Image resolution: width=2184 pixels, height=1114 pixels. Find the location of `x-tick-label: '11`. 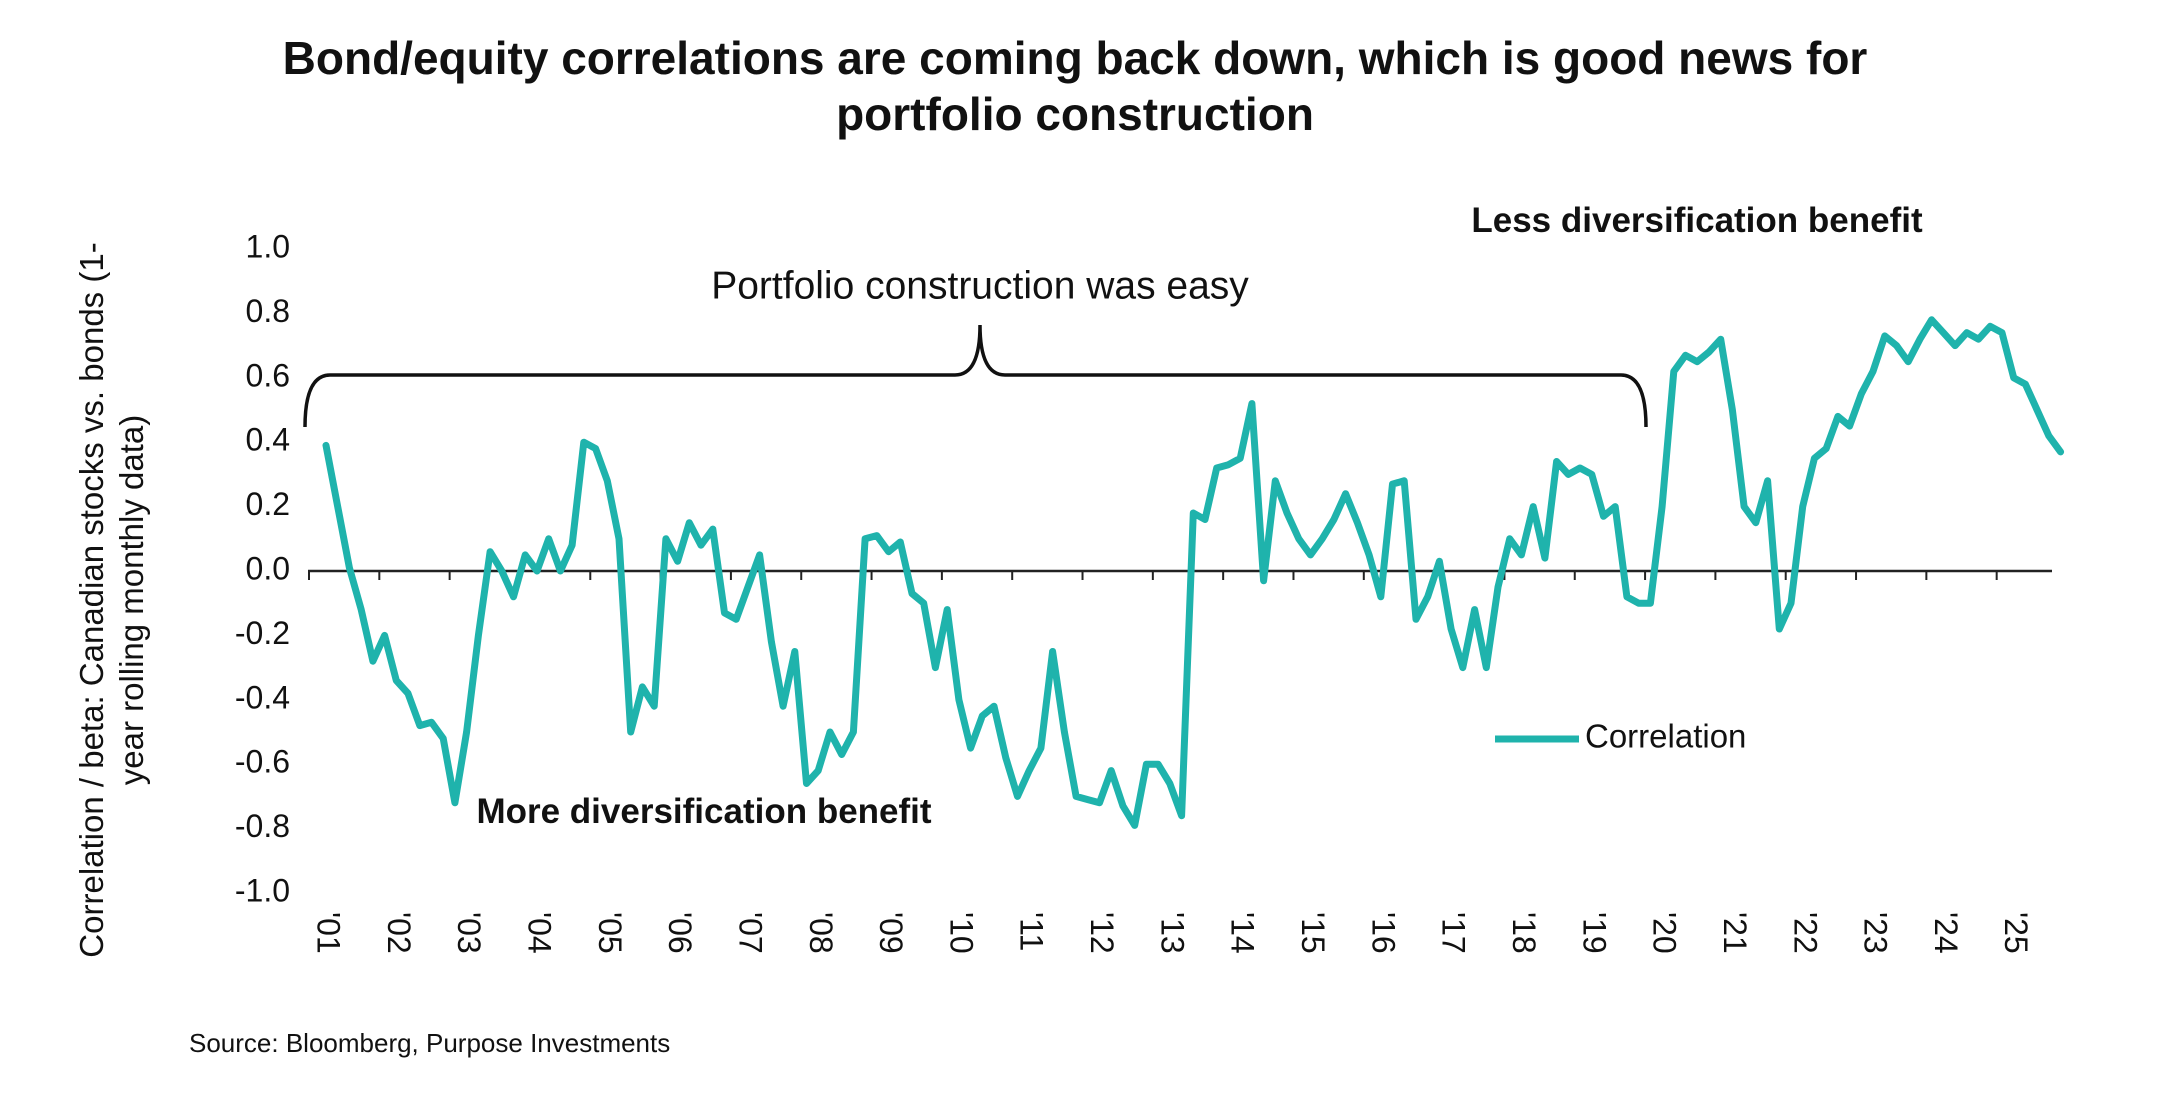

x-tick-label: '11 is located at coordinates (1032, 931).